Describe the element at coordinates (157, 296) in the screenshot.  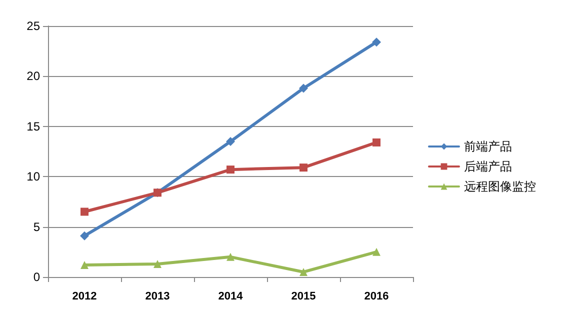
I see `x-tick-label: 2013` at that location.